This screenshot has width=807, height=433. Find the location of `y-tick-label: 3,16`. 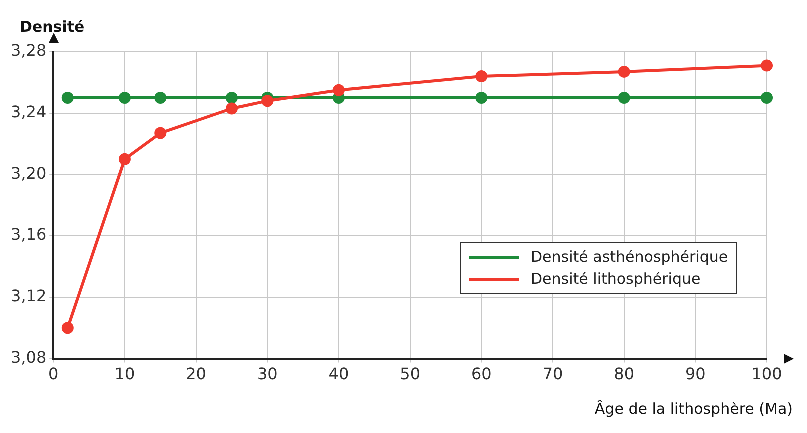

y-tick-label: 3,16 is located at coordinates (29, 234).